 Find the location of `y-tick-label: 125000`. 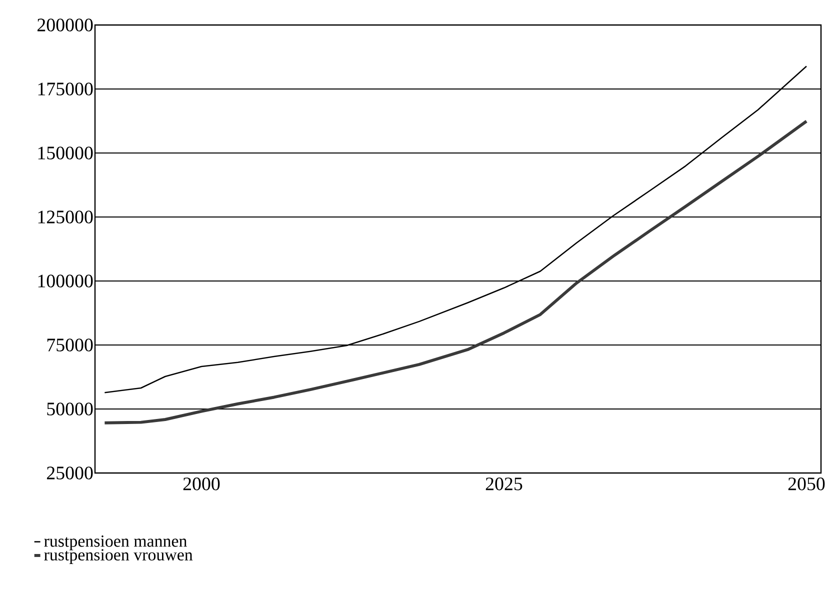

y-tick-label: 125000 is located at coordinates (65, 217).